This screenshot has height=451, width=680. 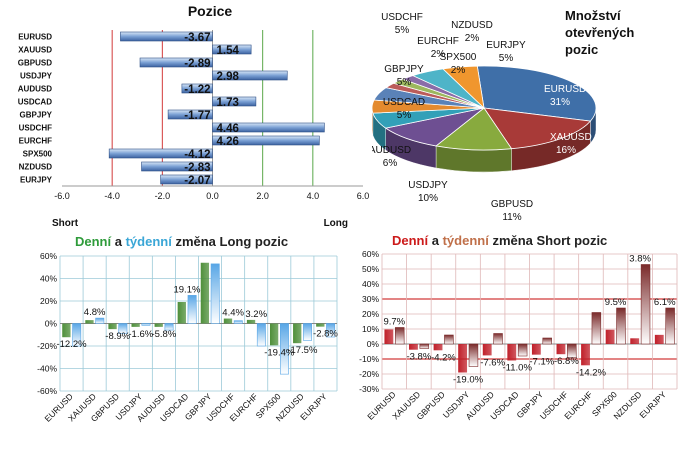 I want to click on y-tick-label: EURUSD, so click(x=35, y=37).